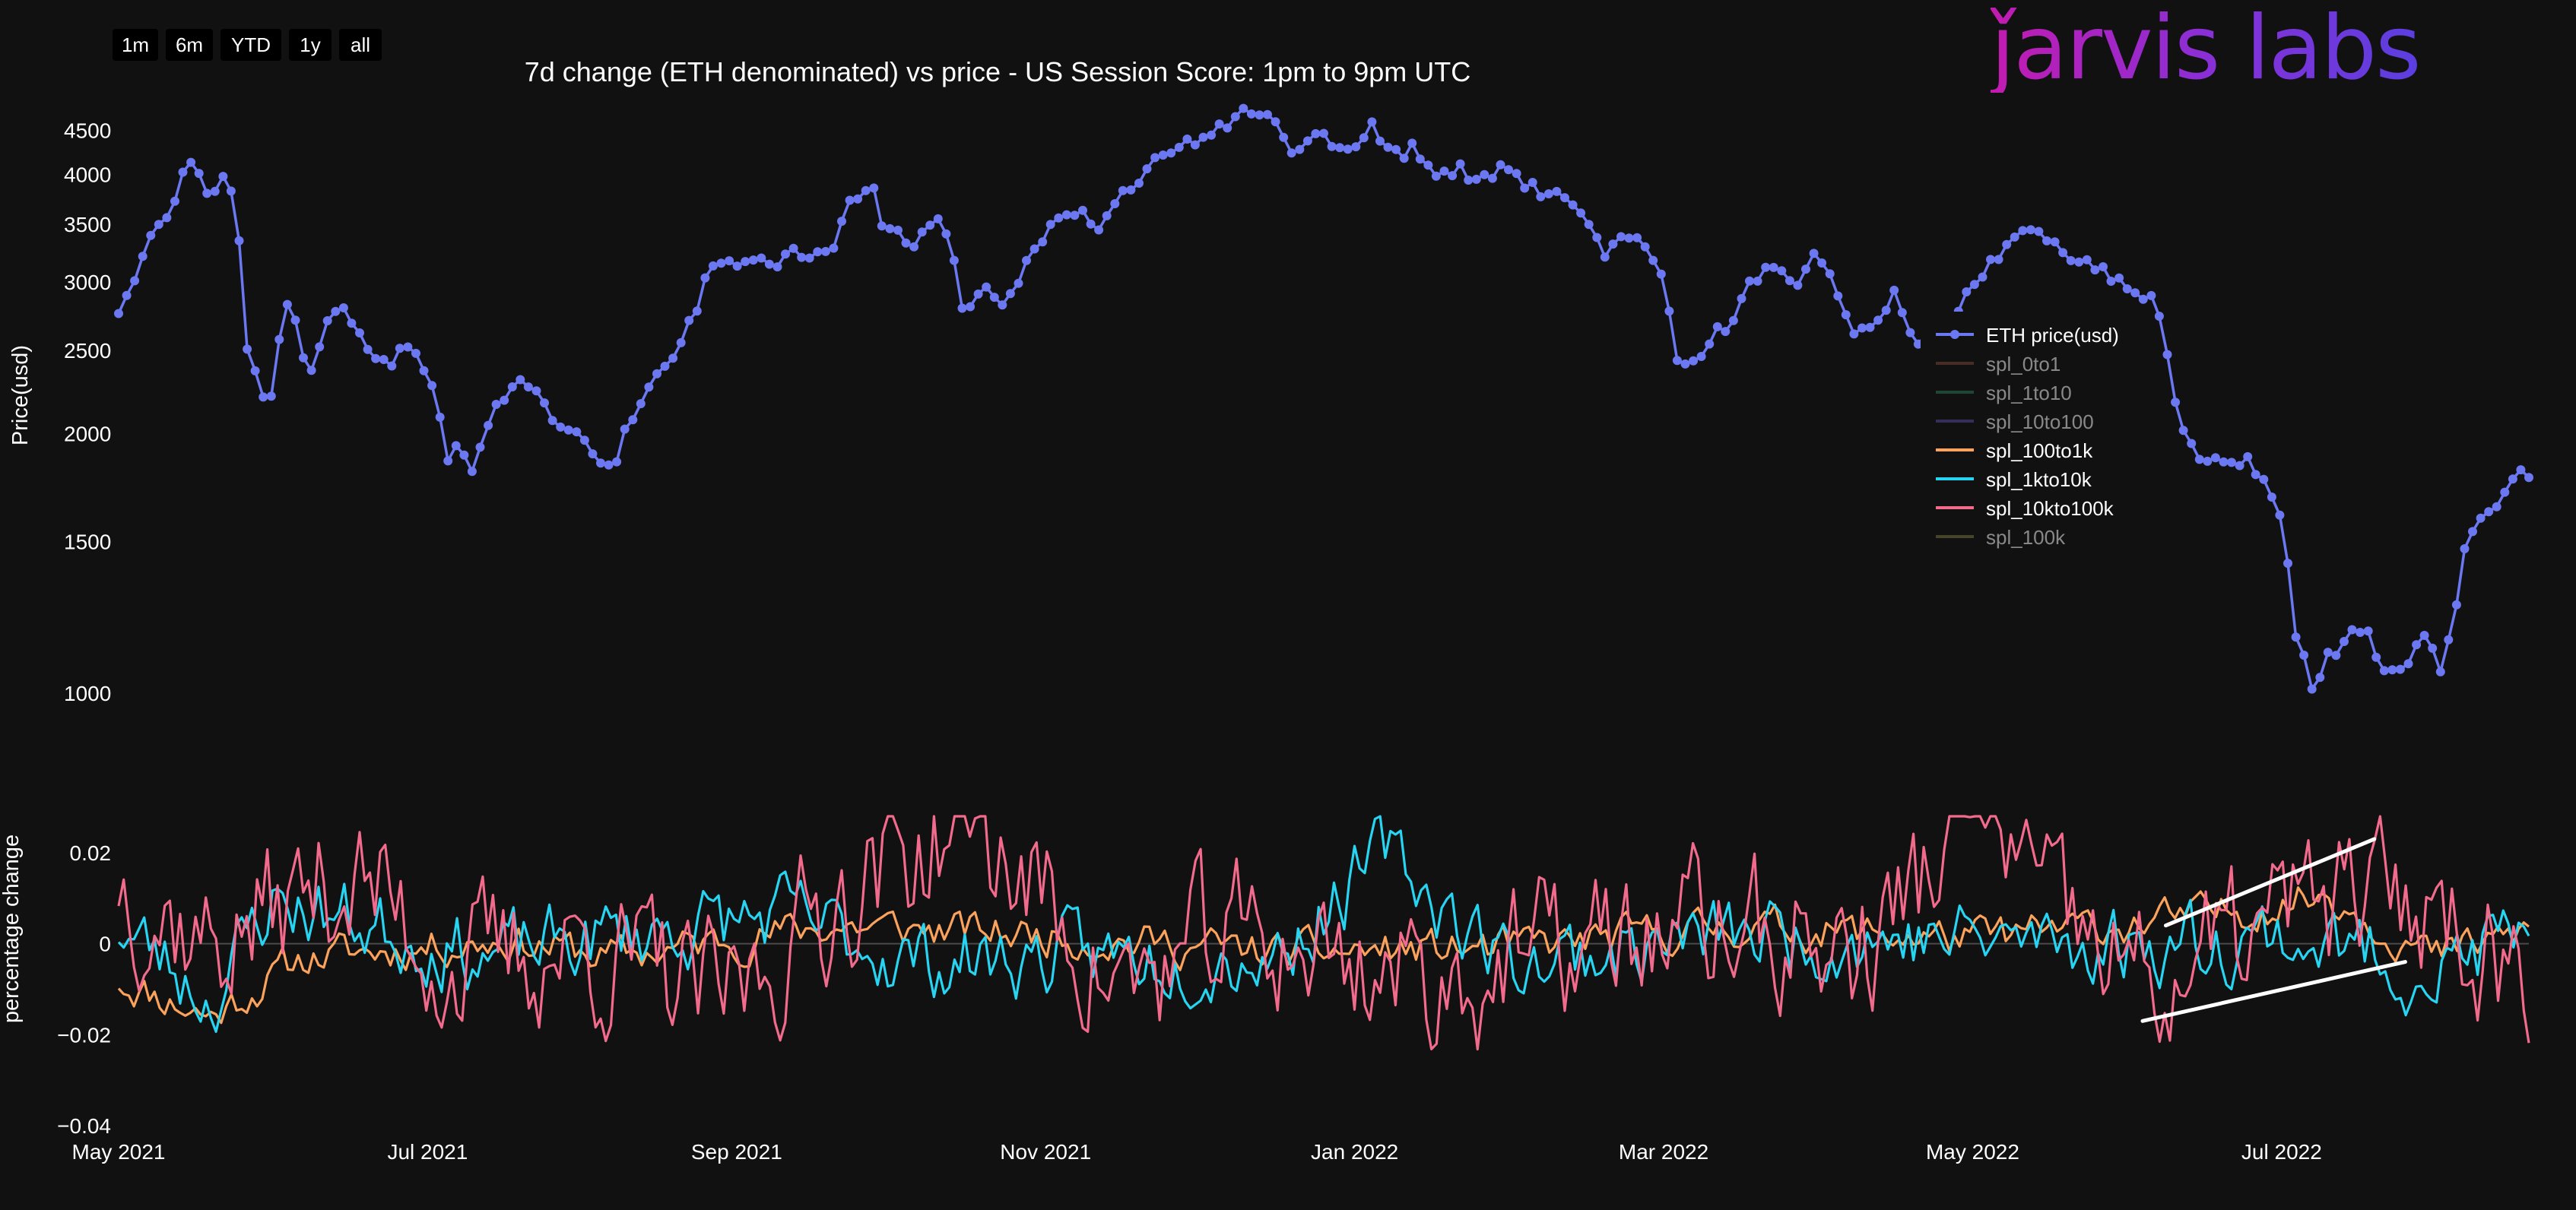  What do you see at coordinates (12, 929) in the screenshot?
I see `change-axis-label: percentage change` at bounding box center [12, 929].